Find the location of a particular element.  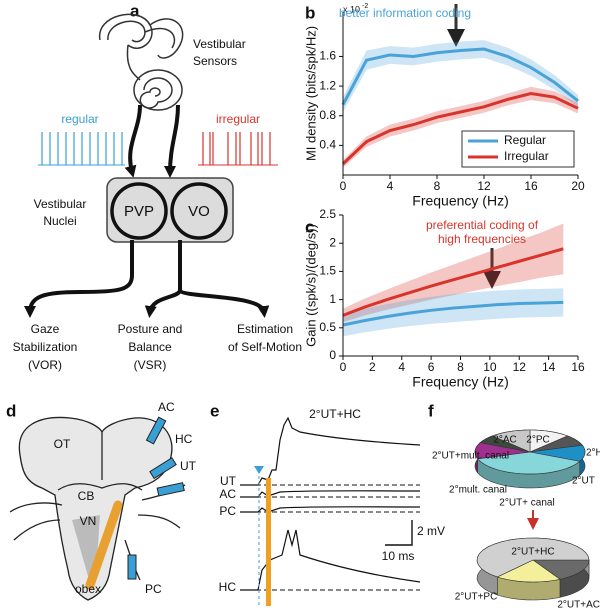

anatomy-label: AC is located at coordinates (166, 407).